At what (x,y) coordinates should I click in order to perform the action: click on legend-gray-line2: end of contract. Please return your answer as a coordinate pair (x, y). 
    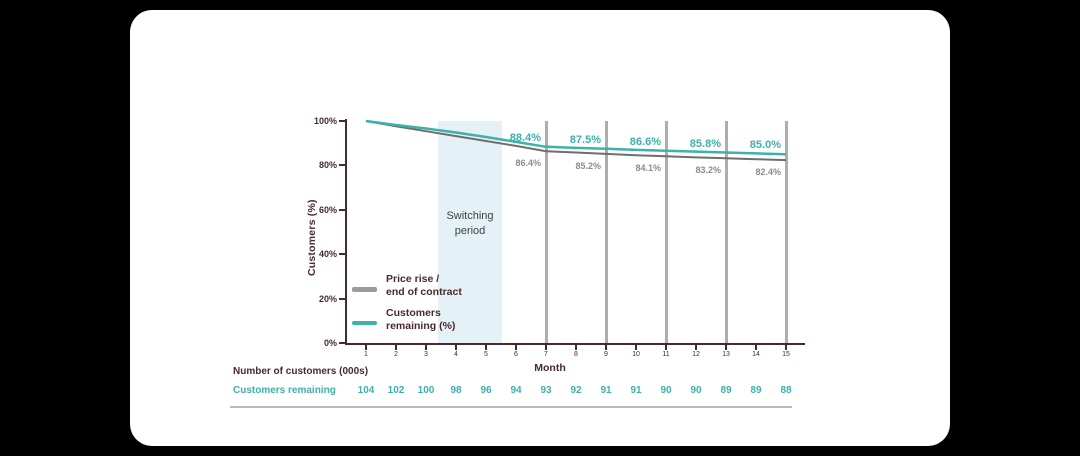
    Looking at the image, I should click on (424, 292).